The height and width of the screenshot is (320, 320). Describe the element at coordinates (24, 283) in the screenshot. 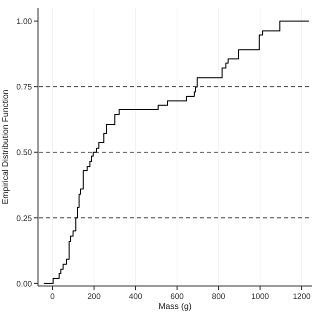

I see `y-tick-label: 0.00` at that location.